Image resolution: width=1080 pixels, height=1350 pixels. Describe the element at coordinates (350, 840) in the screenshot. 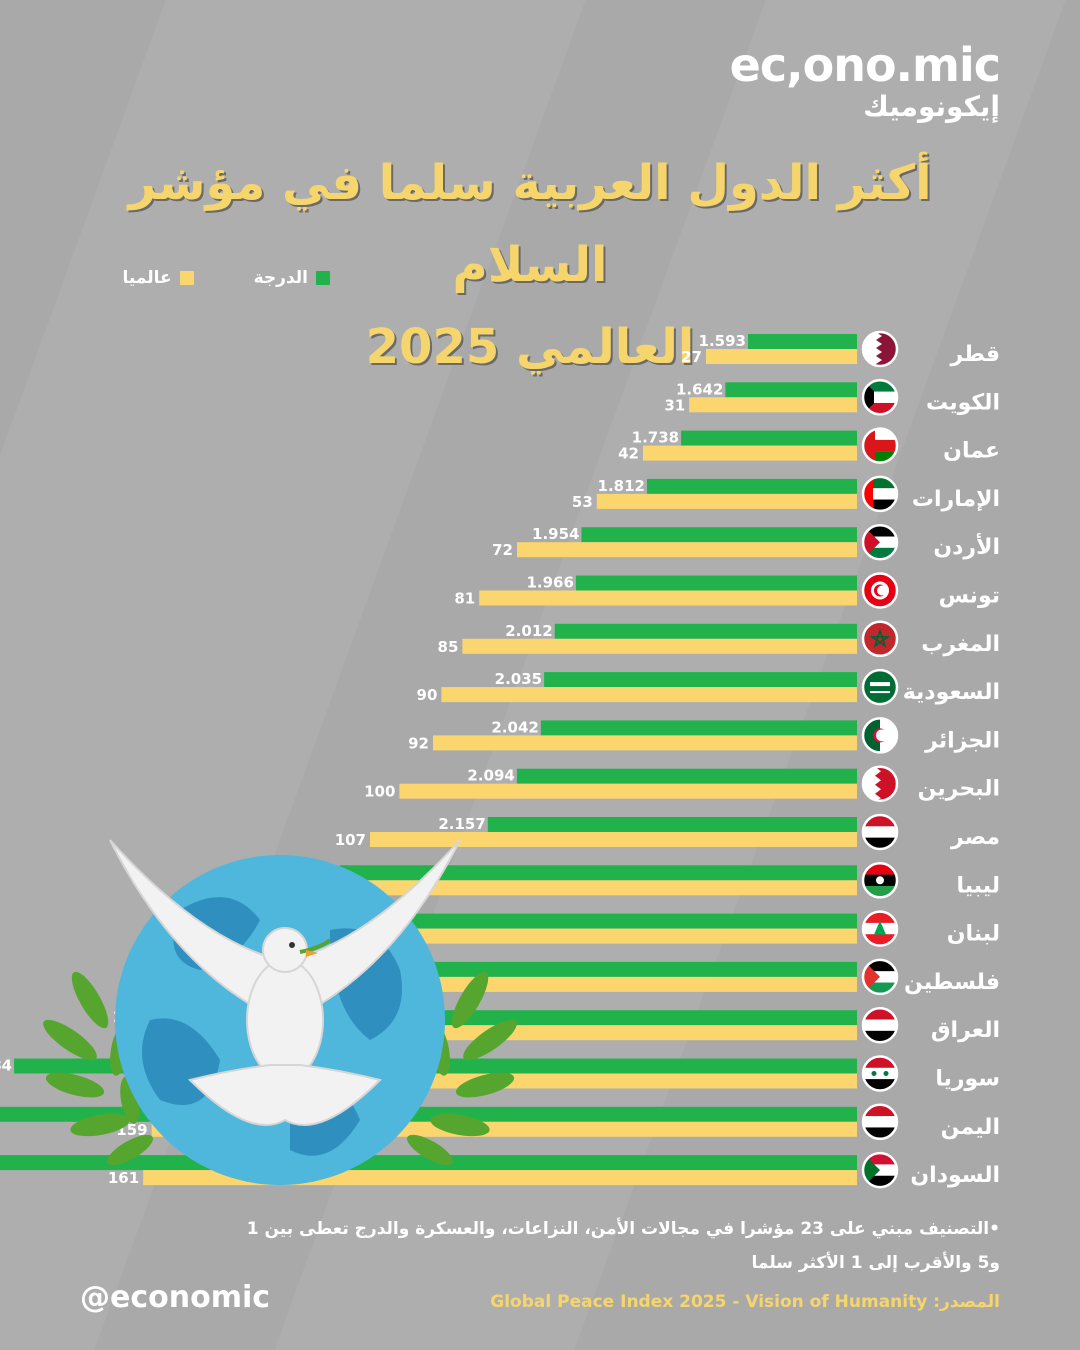

I see `rank-label: 107` at that location.